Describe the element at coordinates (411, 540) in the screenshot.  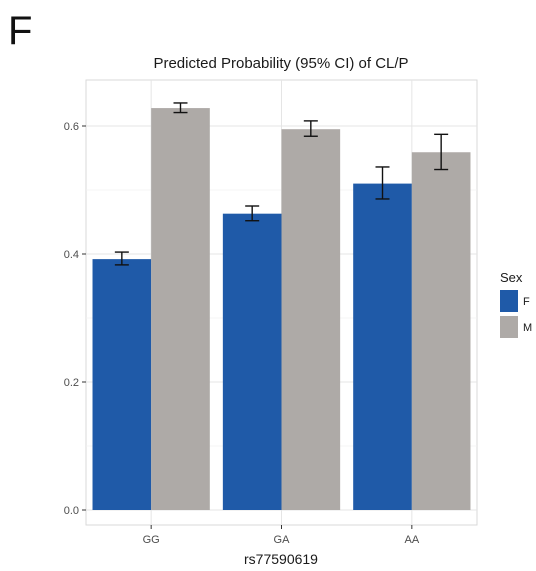
I see `x-tick-label: AA` at that location.